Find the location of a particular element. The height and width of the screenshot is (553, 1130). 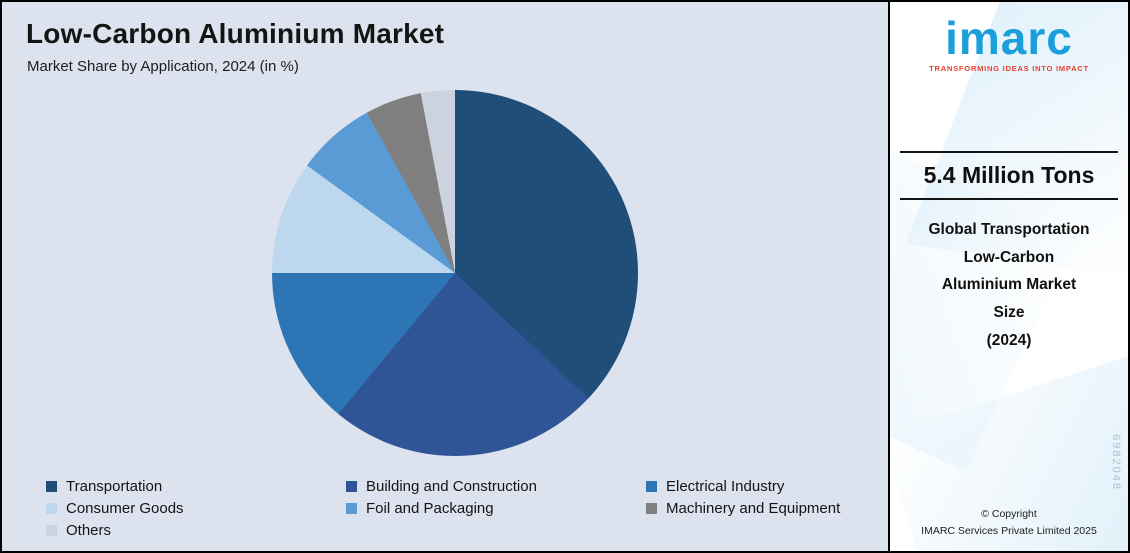

legend-label: Electrical Industry is located at coordinates (725, 486).